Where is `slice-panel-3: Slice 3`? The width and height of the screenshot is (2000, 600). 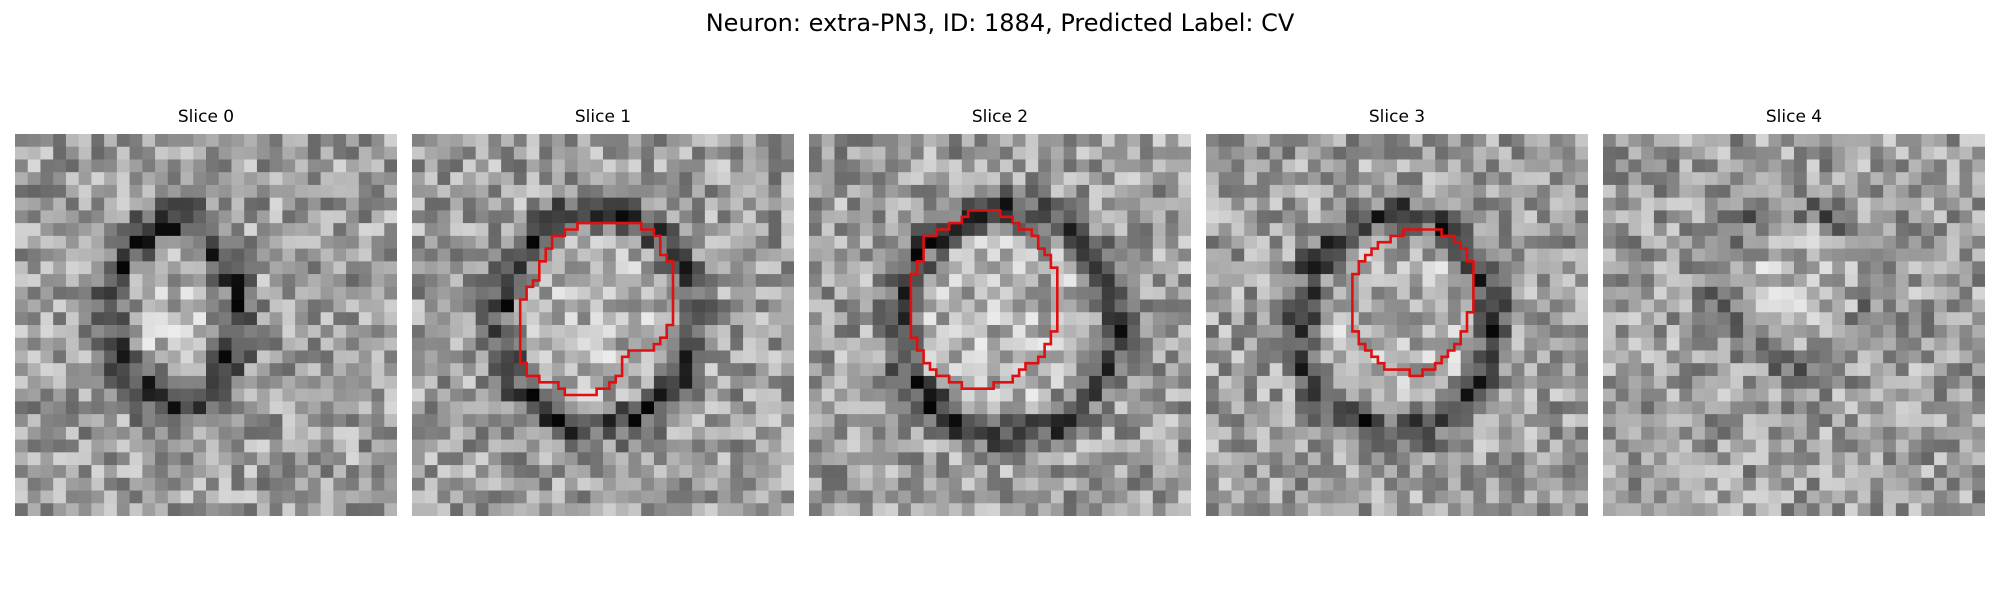 slice-panel-3: Slice 3 is located at coordinates (1397, 312).